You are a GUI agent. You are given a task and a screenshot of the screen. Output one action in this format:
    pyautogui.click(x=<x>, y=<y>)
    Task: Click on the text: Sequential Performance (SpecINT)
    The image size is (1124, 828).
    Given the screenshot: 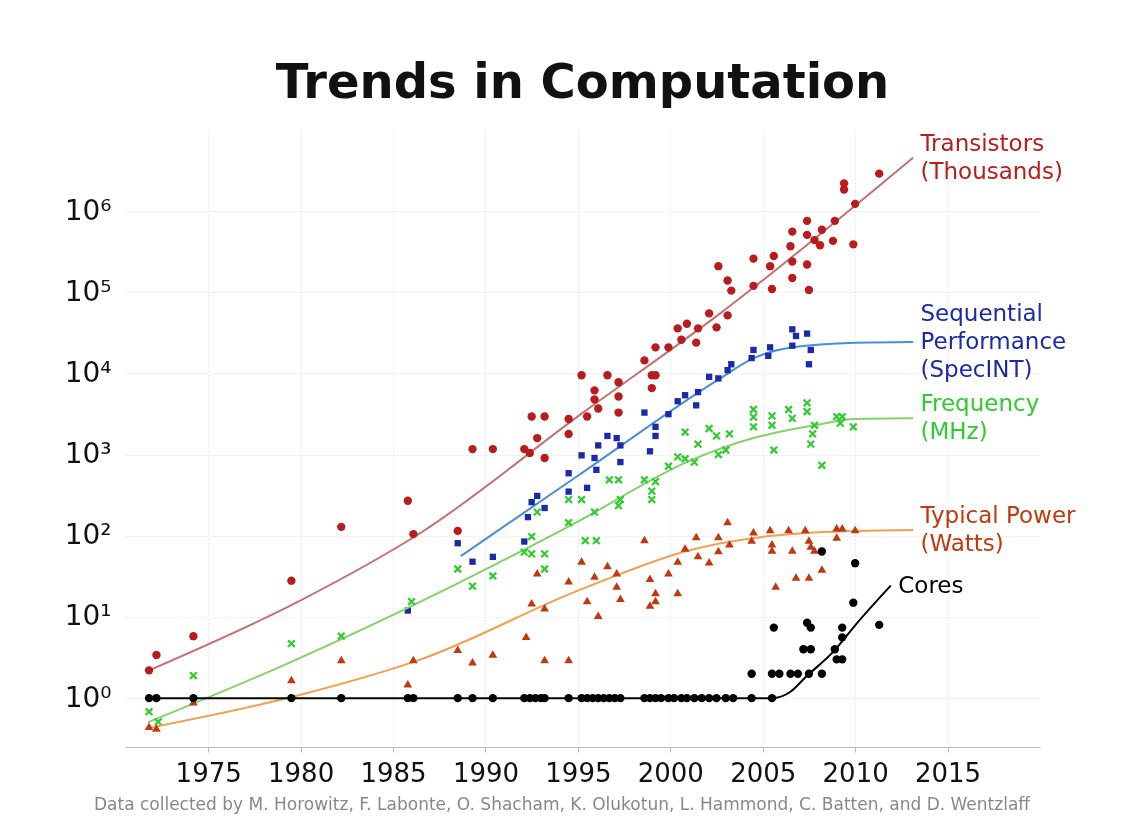 What is the action you would take?
    pyautogui.click(x=993, y=340)
    